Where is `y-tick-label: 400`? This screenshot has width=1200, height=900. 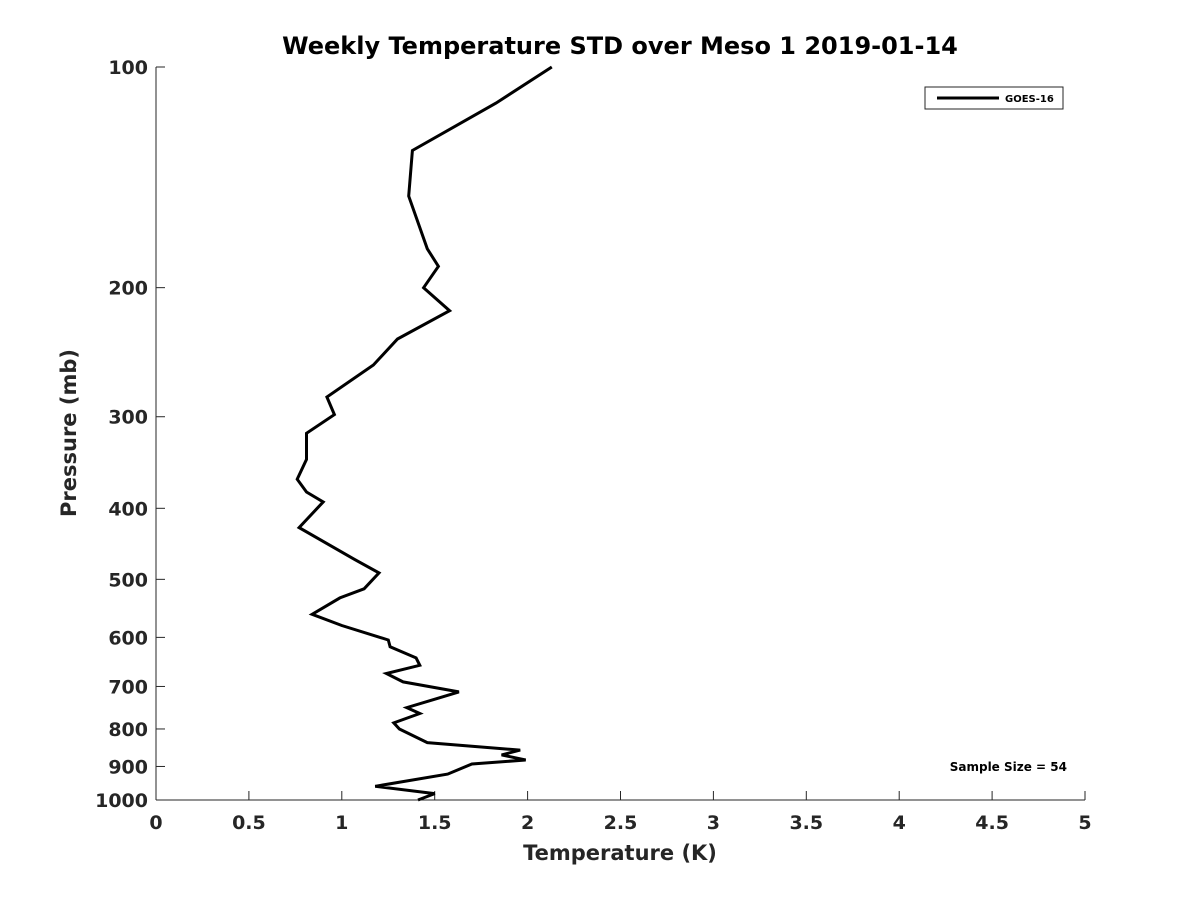
y-tick-label: 400 is located at coordinates (128, 509).